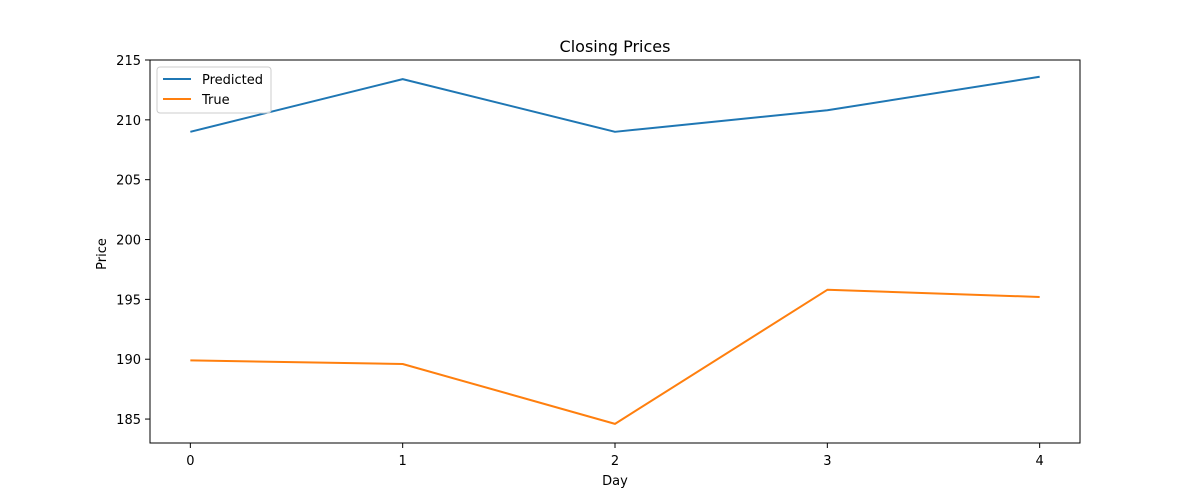 Image resolution: width=1200 pixels, height=500 pixels. I want to click on x-tick-label-0: 0, so click(190, 461).